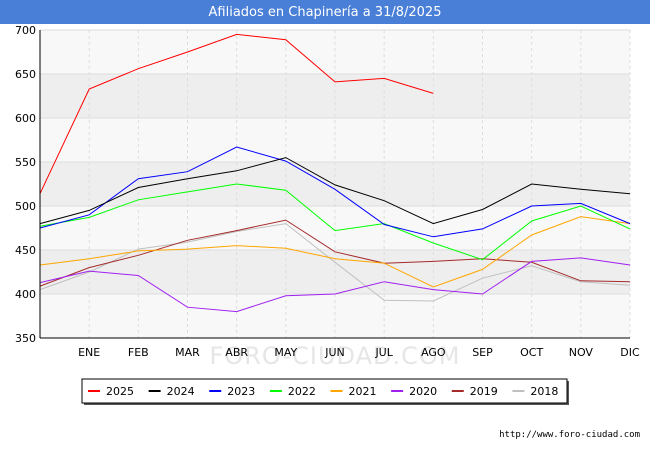 The height and width of the screenshot is (450, 650). What do you see at coordinates (482, 352) in the screenshot?
I see `x-tick-label: SEP` at bounding box center [482, 352].